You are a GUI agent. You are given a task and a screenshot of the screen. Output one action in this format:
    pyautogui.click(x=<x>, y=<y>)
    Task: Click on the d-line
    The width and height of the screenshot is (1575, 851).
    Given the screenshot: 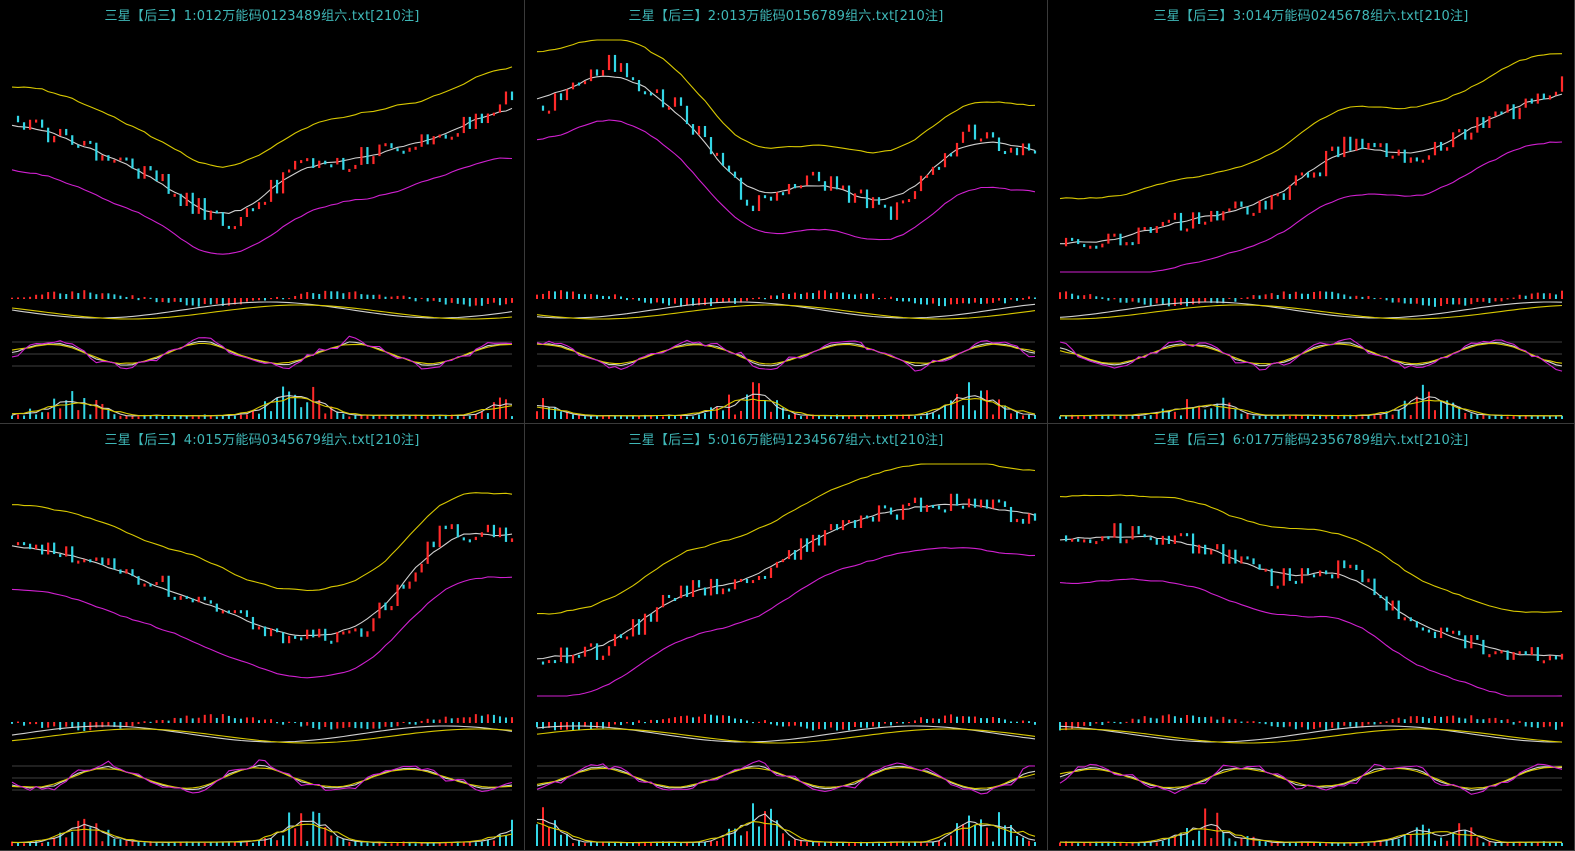 What is the action you would take?
    pyautogui.click(x=262, y=353)
    